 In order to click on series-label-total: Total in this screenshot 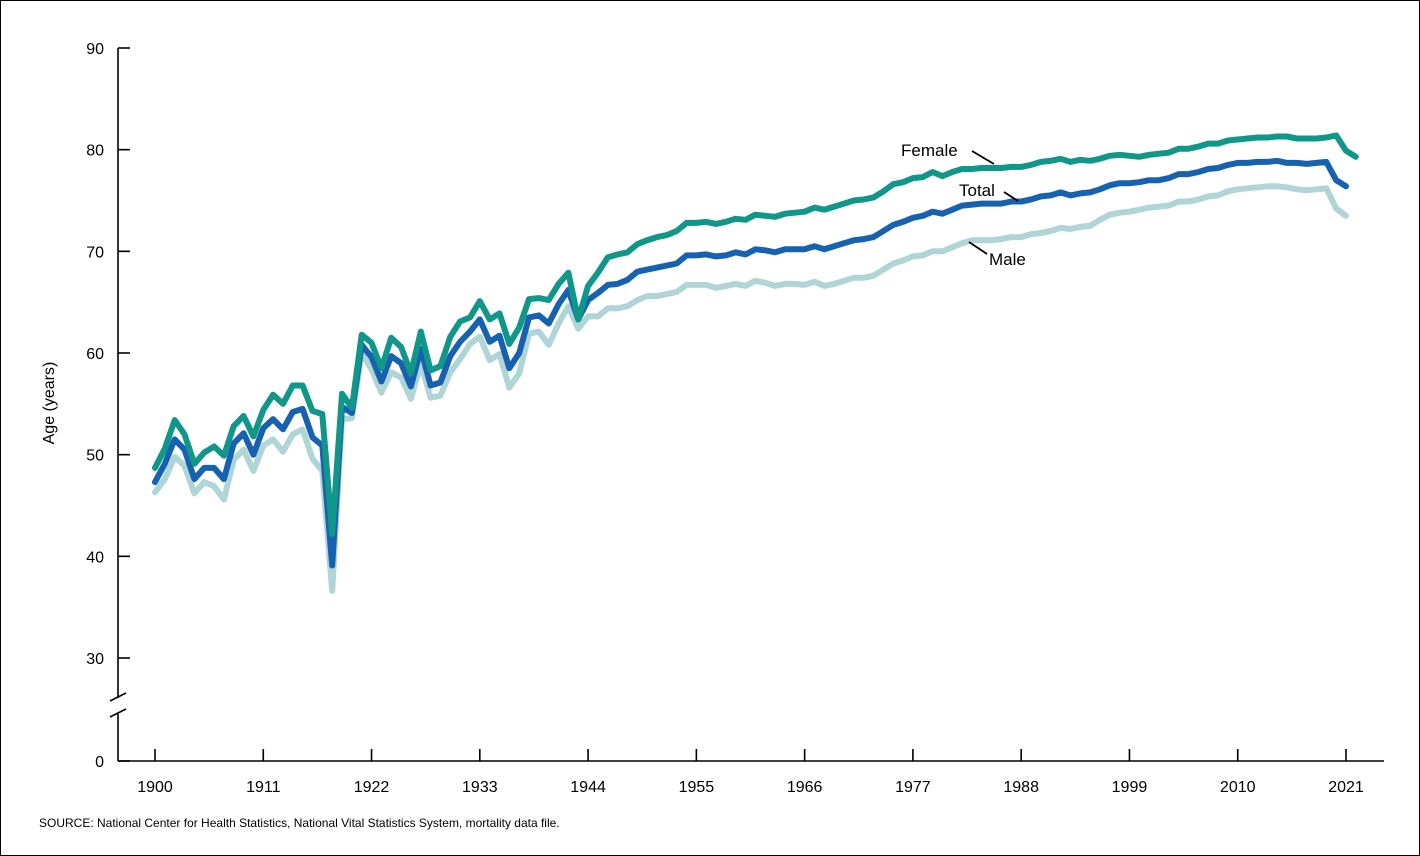, I will do `click(977, 190)`.